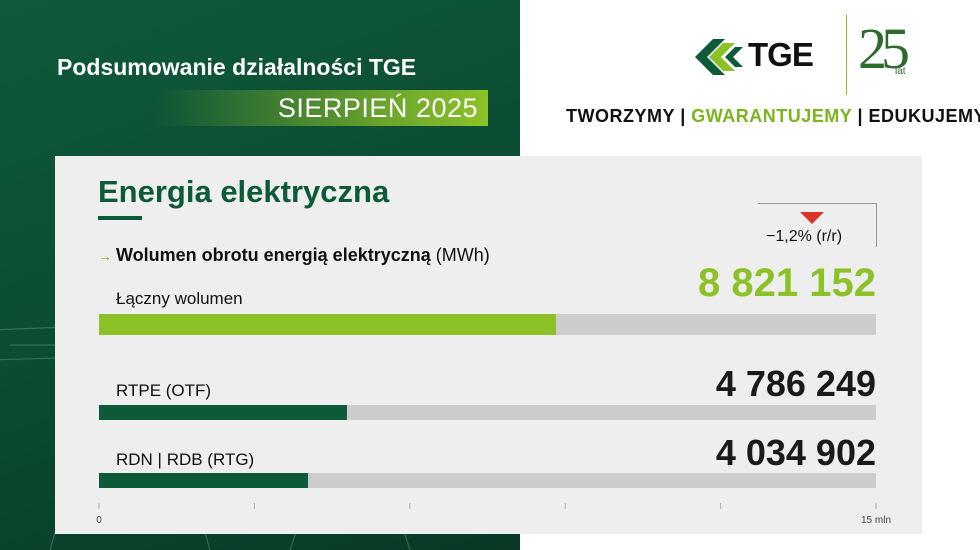 The width and height of the screenshot is (980, 550). What do you see at coordinates (179, 298) in the screenshot?
I see `category-label: Łączny wolumen` at bounding box center [179, 298].